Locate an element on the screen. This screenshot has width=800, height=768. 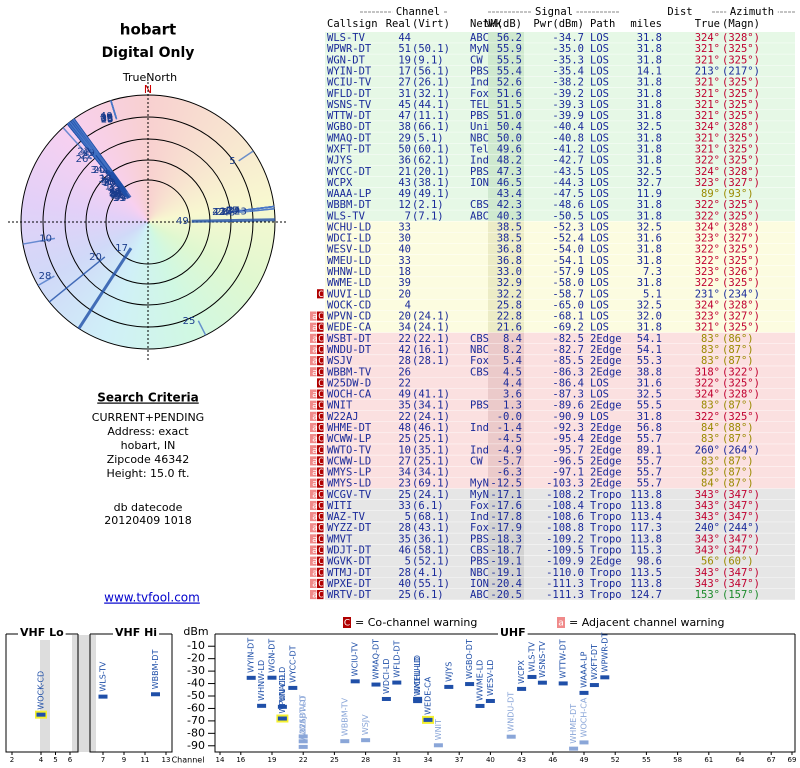
cell: WPWR-DT is located at coordinates (349, 49).